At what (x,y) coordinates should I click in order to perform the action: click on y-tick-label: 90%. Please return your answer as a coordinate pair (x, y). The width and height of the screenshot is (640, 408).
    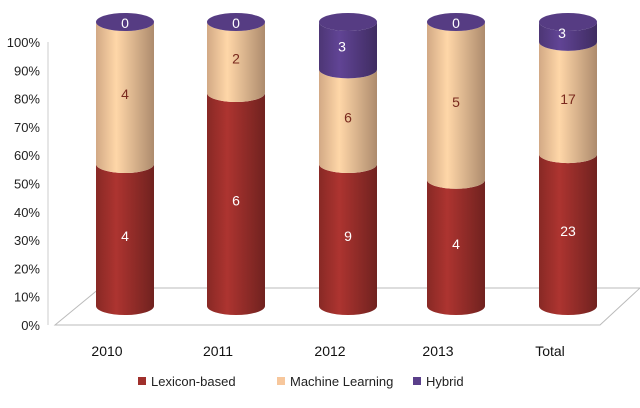
    Looking at the image, I should click on (27, 70).